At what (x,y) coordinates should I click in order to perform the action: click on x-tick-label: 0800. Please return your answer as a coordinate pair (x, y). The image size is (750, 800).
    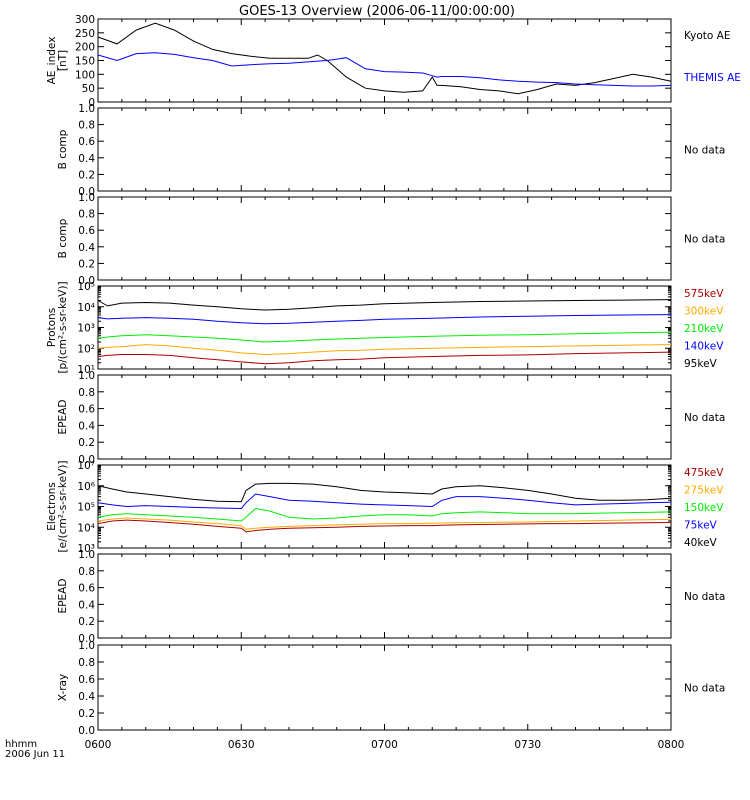
    Looking at the image, I should click on (671, 745).